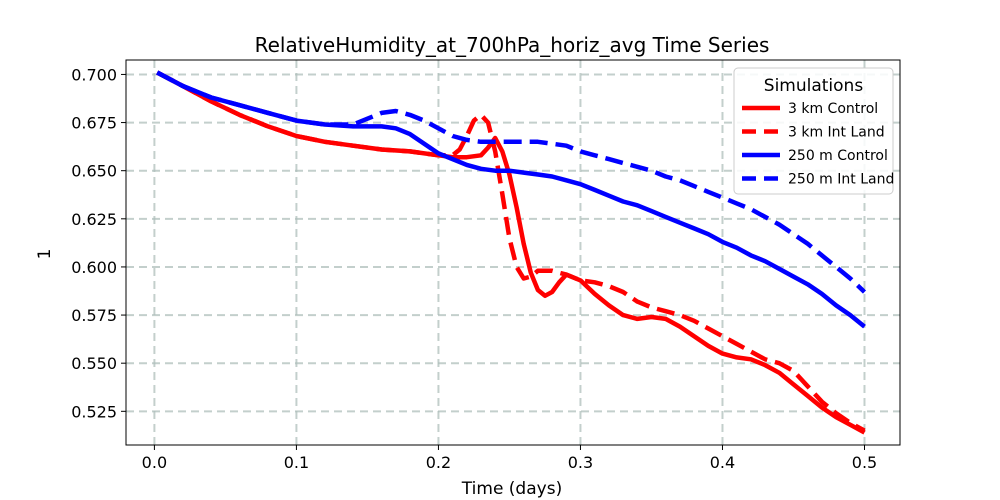  Describe the element at coordinates (94, 123) in the screenshot. I see `y-tick-label: 0.675` at that location.